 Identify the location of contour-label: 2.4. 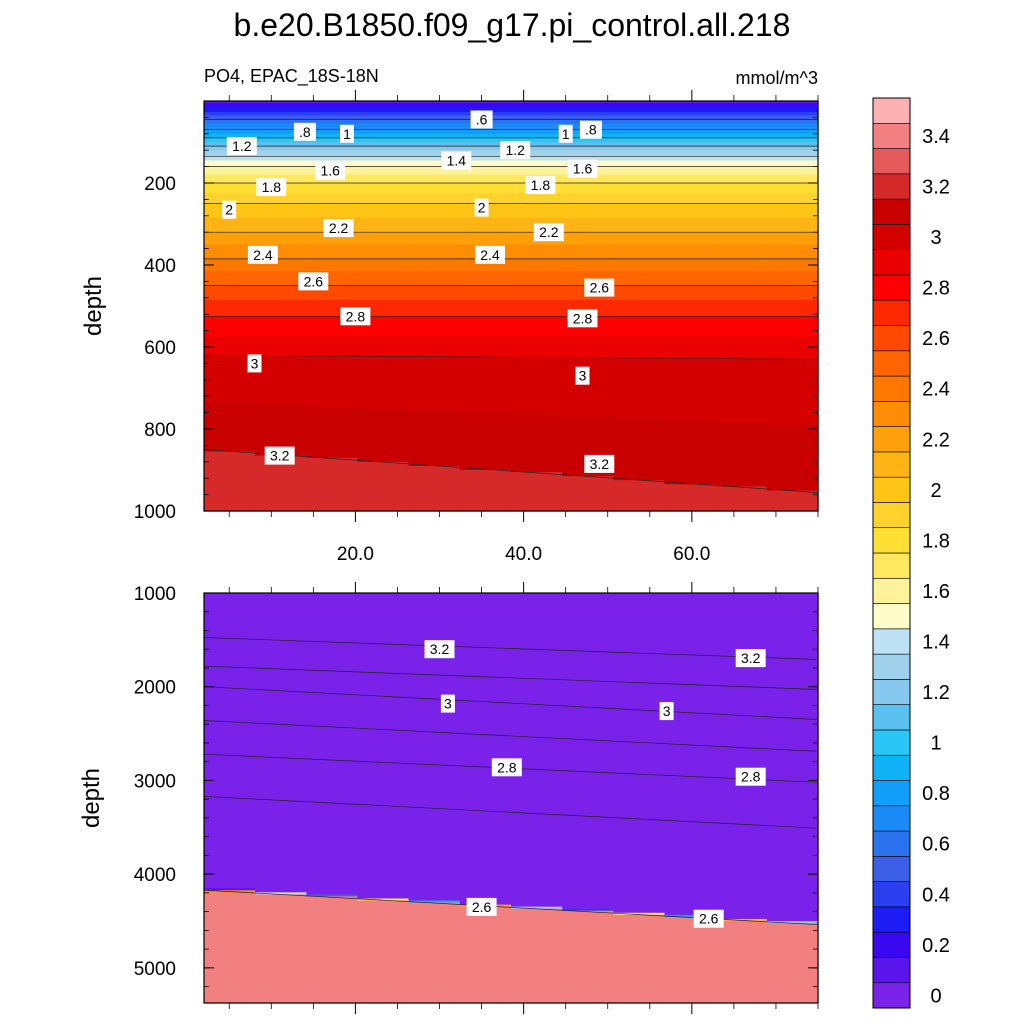
(263, 255).